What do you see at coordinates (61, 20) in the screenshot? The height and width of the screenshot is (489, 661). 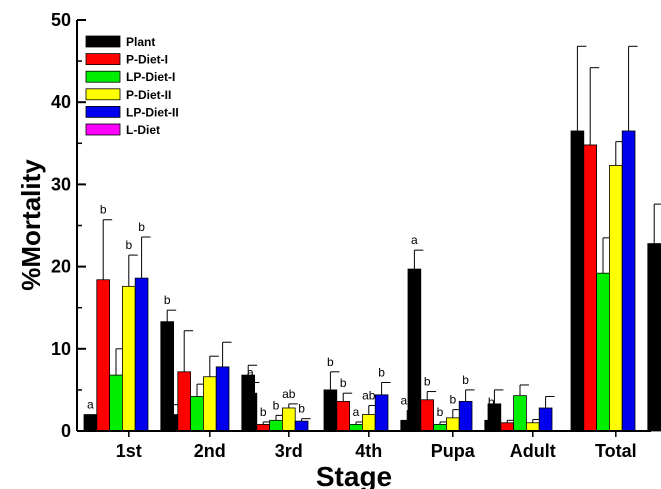 I see `y-tick-label: 50` at bounding box center [61, 20].